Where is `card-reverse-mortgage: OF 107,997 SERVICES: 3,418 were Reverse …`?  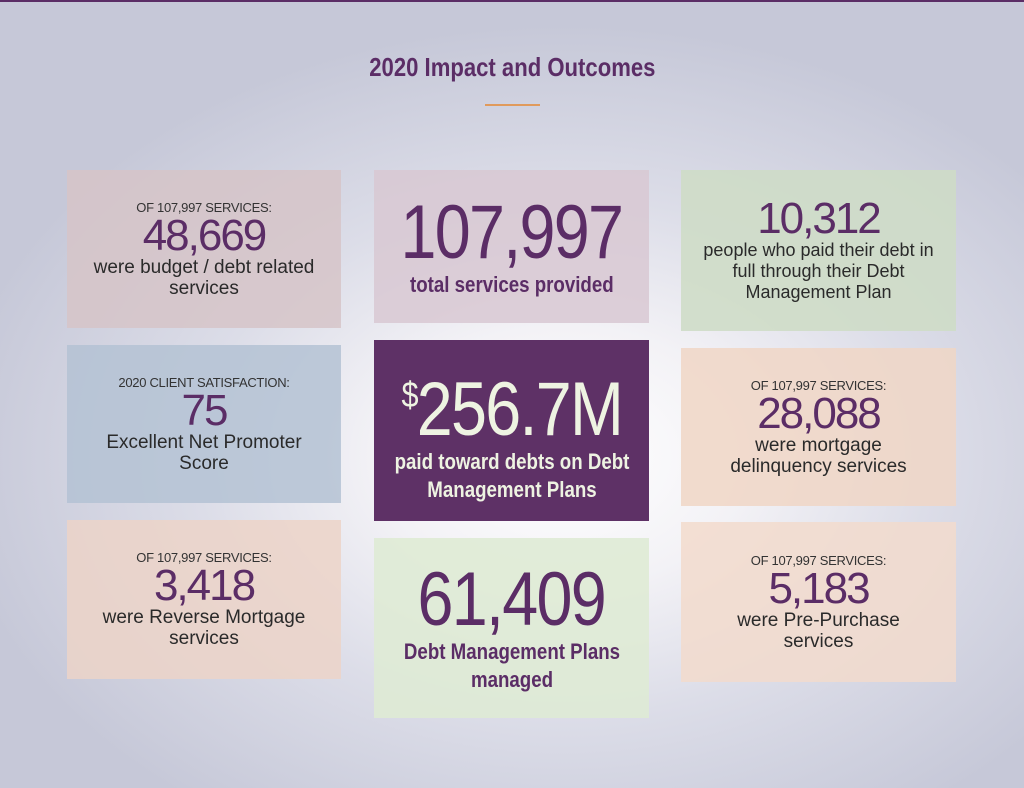
card-reverse-mortgage: OF 107,997 SERVICES: 3,418 were Reverse … is located at coordinates (204, 599).